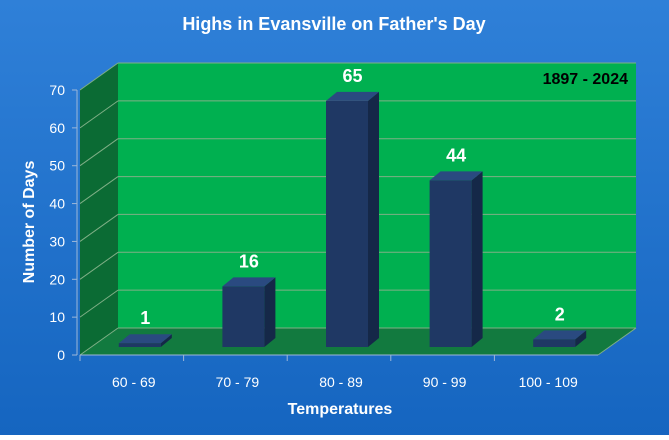 Image resolution: width=669 pixels, height=440 pixels. What do you see at coordinates (57, 204) in the screenshot?
I see `y-tick-label: 40` at bounding box center [57, 204].